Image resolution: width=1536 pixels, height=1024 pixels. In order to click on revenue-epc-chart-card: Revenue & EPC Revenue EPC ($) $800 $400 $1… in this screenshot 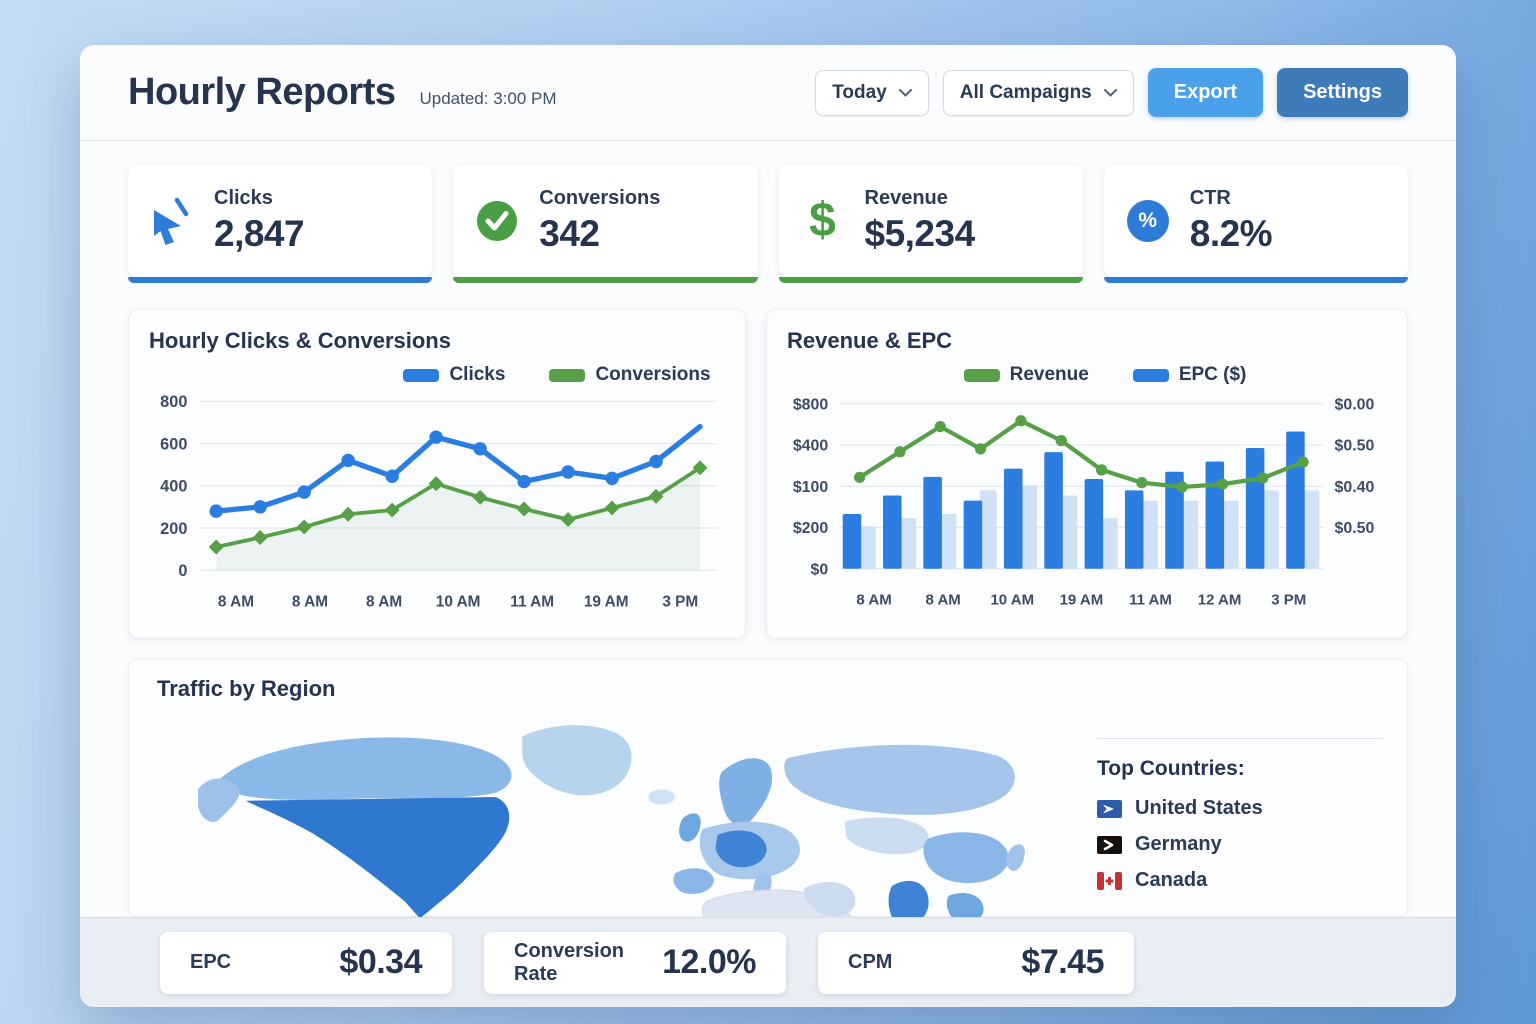, I will do `click(1087, 474)`.